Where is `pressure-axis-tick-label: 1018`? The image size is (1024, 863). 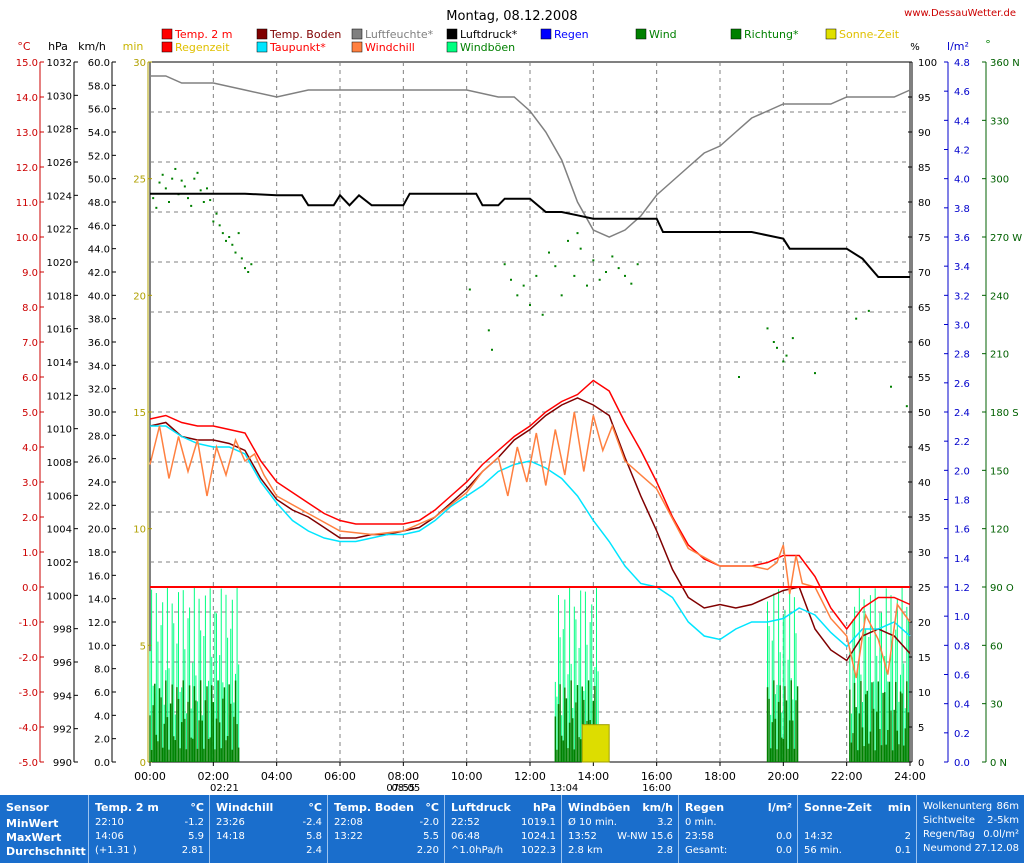
pressure-axis-tick-label: 1018 is located at coordinates (59, 296).